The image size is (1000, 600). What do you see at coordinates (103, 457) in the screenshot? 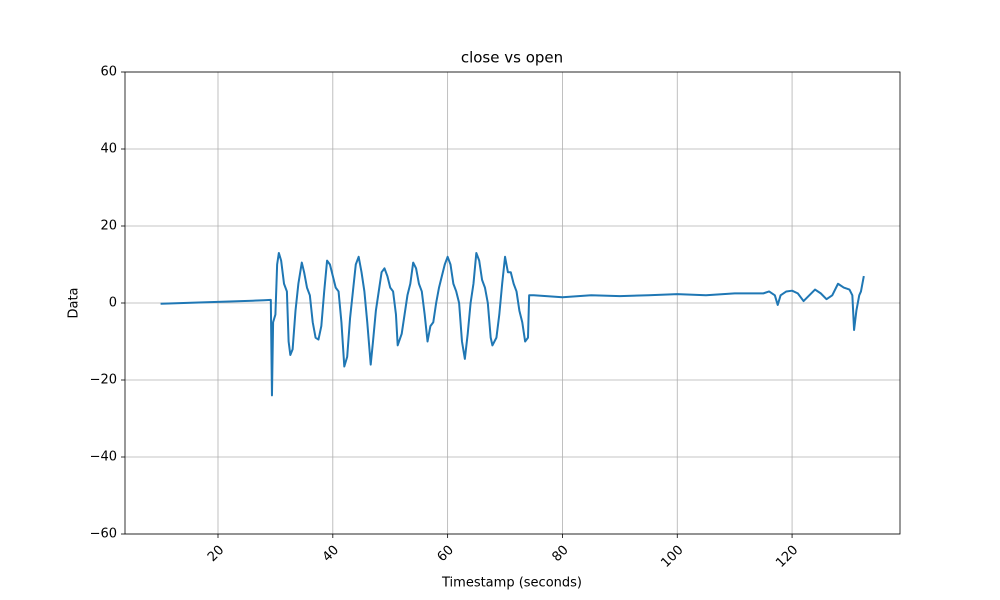
I see `y-tick-label: −40` at bounding box center [103, 457].